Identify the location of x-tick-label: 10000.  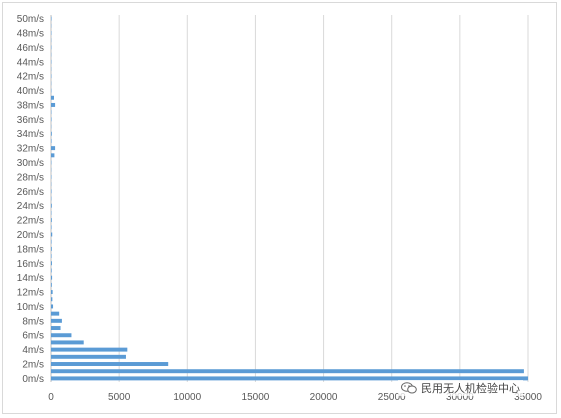
(187, 397).